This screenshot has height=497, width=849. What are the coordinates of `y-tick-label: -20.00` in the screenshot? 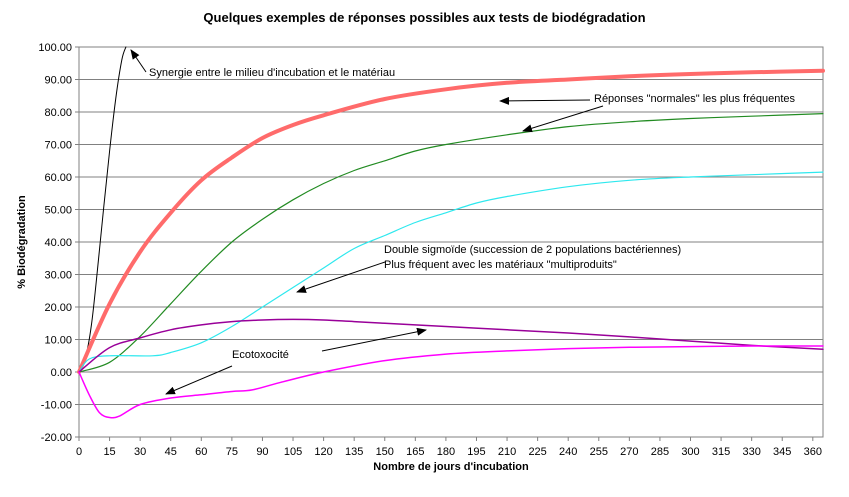 It's located at (56, 438).